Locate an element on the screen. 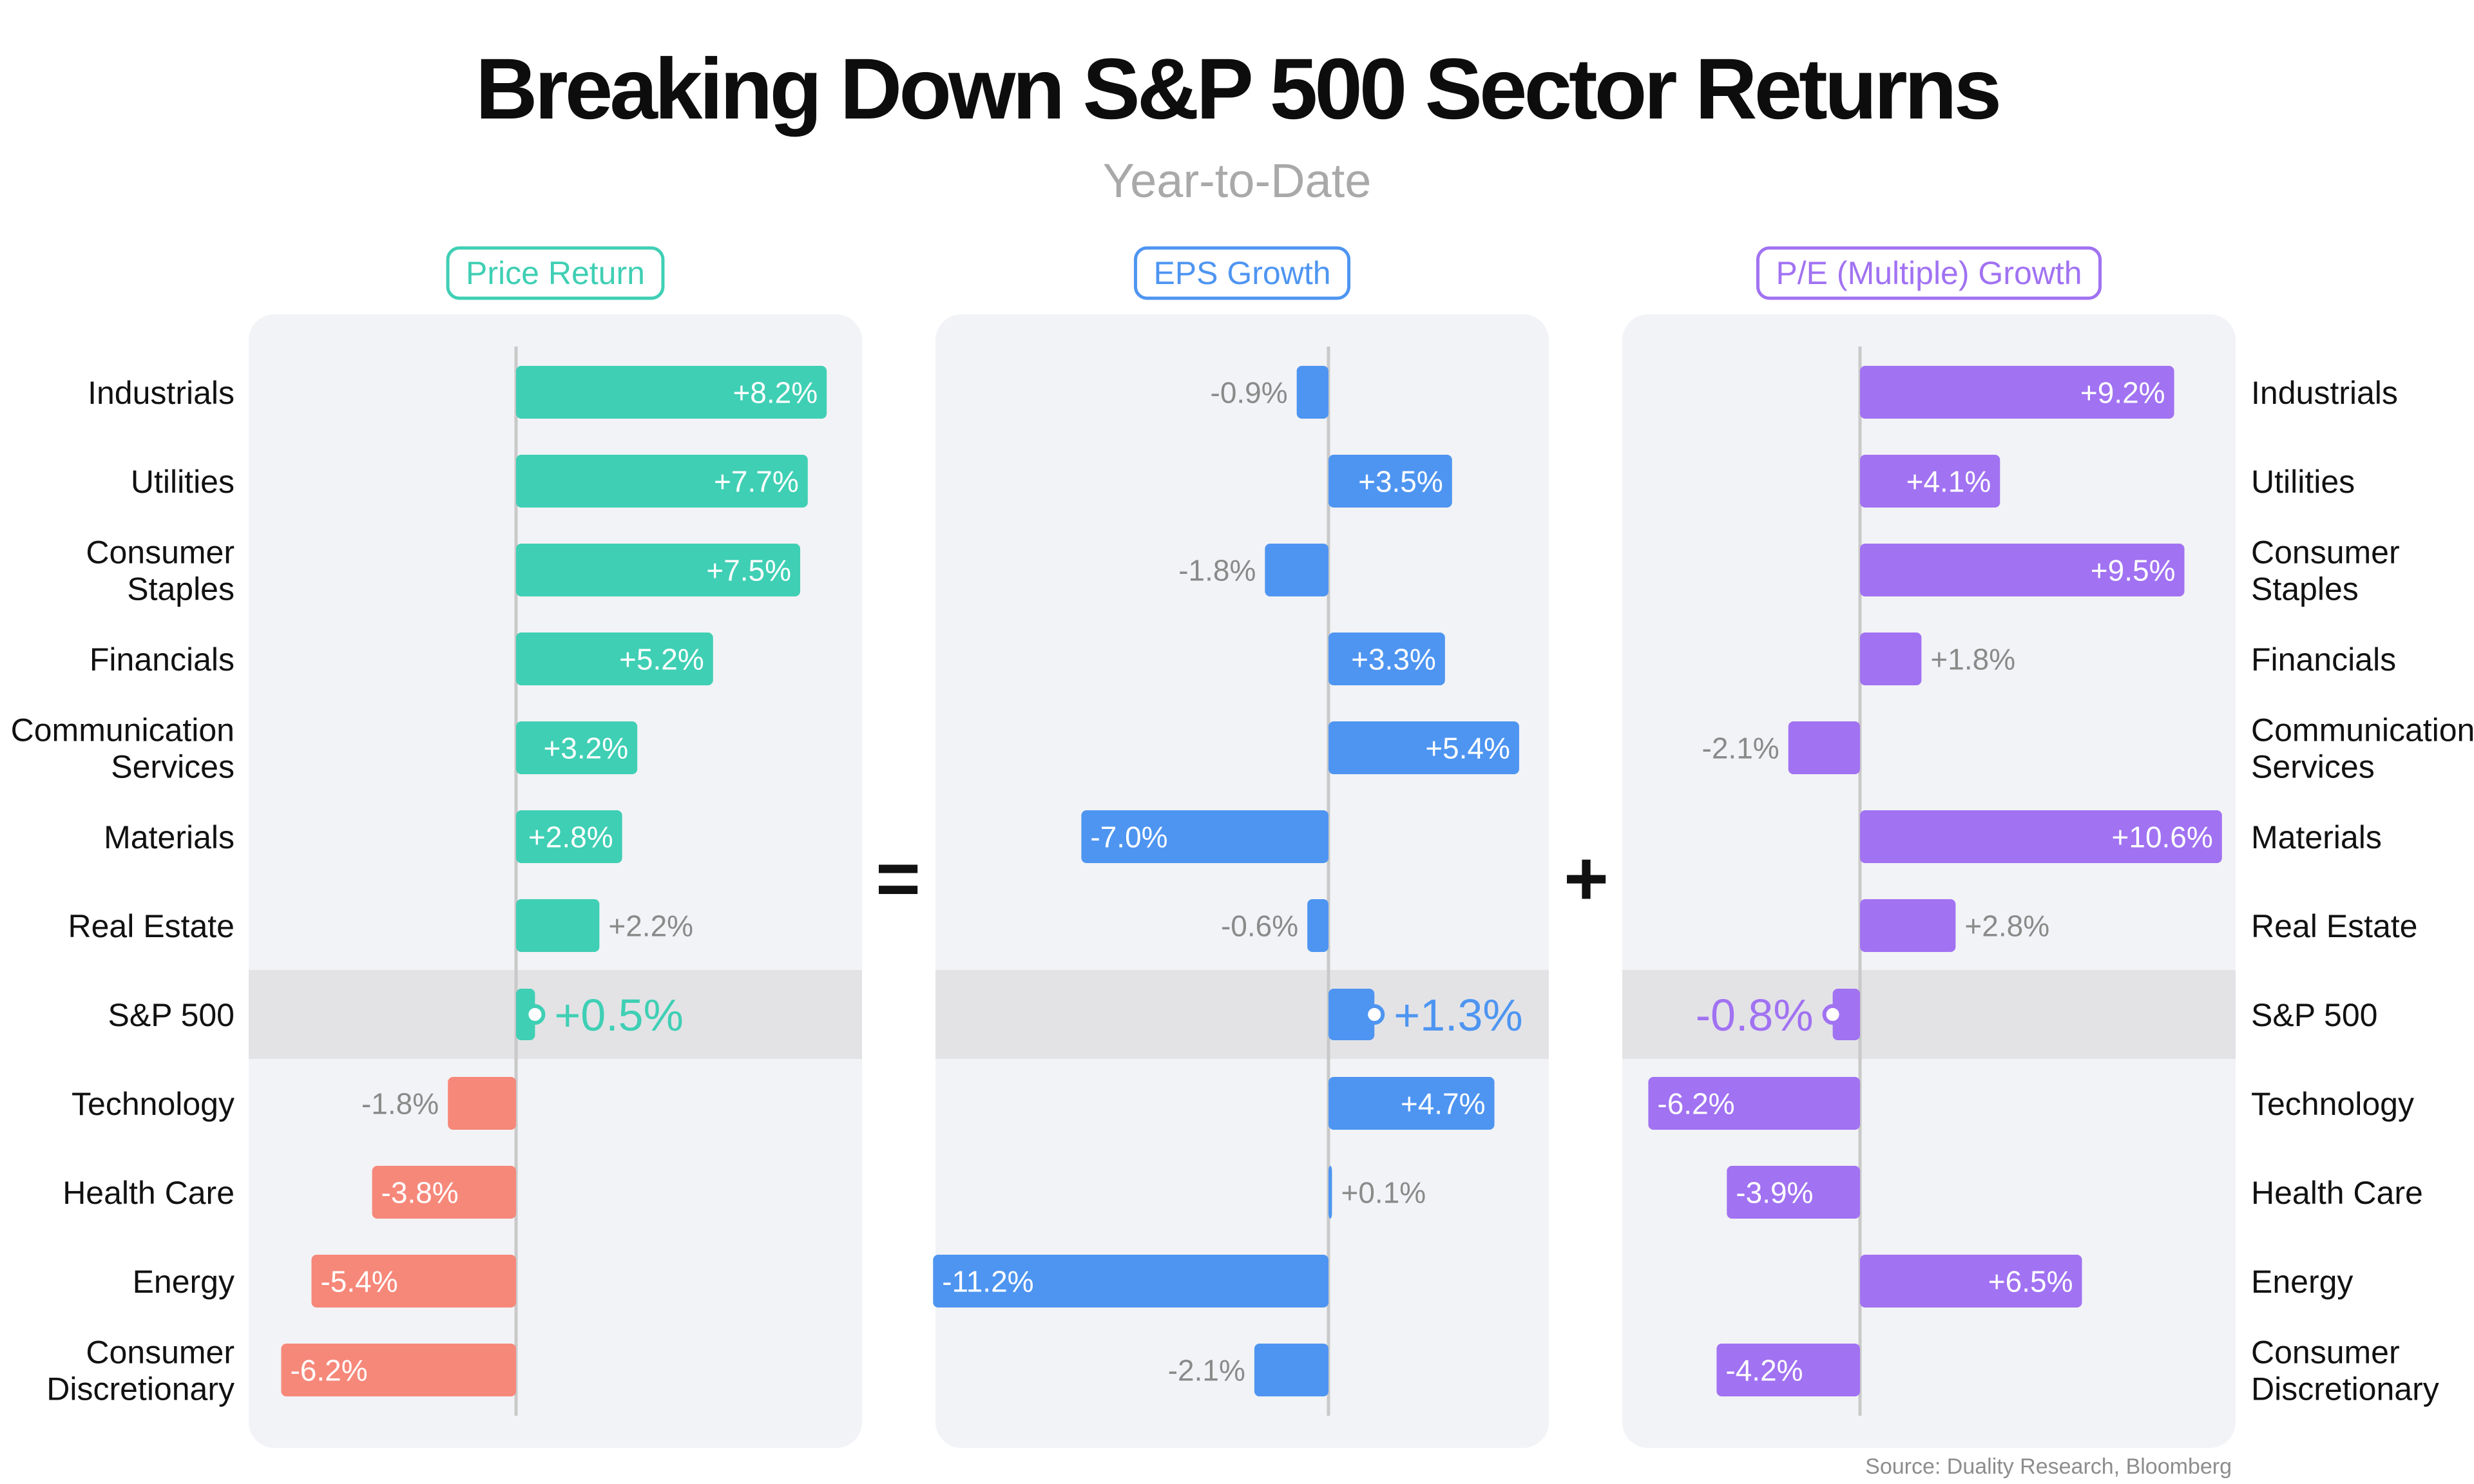 The height and width of the screenshot is (1484, 2474). row-label-right: Technology is located at coordinates (2332, 1104).